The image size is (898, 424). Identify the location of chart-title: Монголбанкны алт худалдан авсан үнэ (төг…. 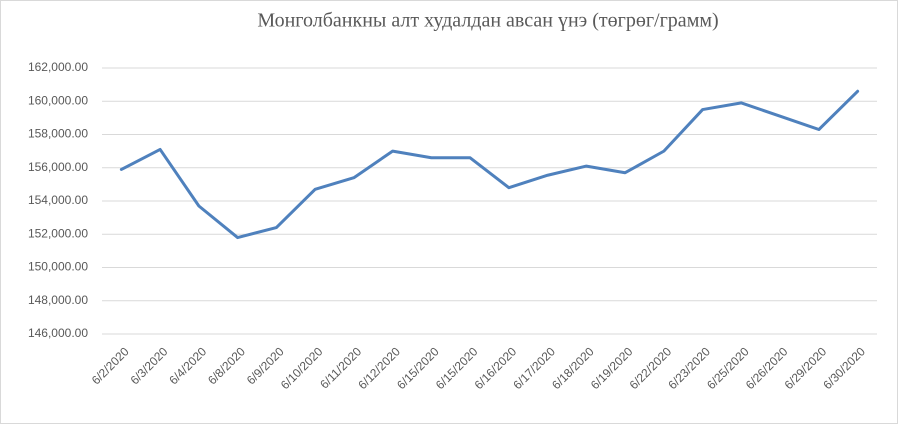
(487, 21).